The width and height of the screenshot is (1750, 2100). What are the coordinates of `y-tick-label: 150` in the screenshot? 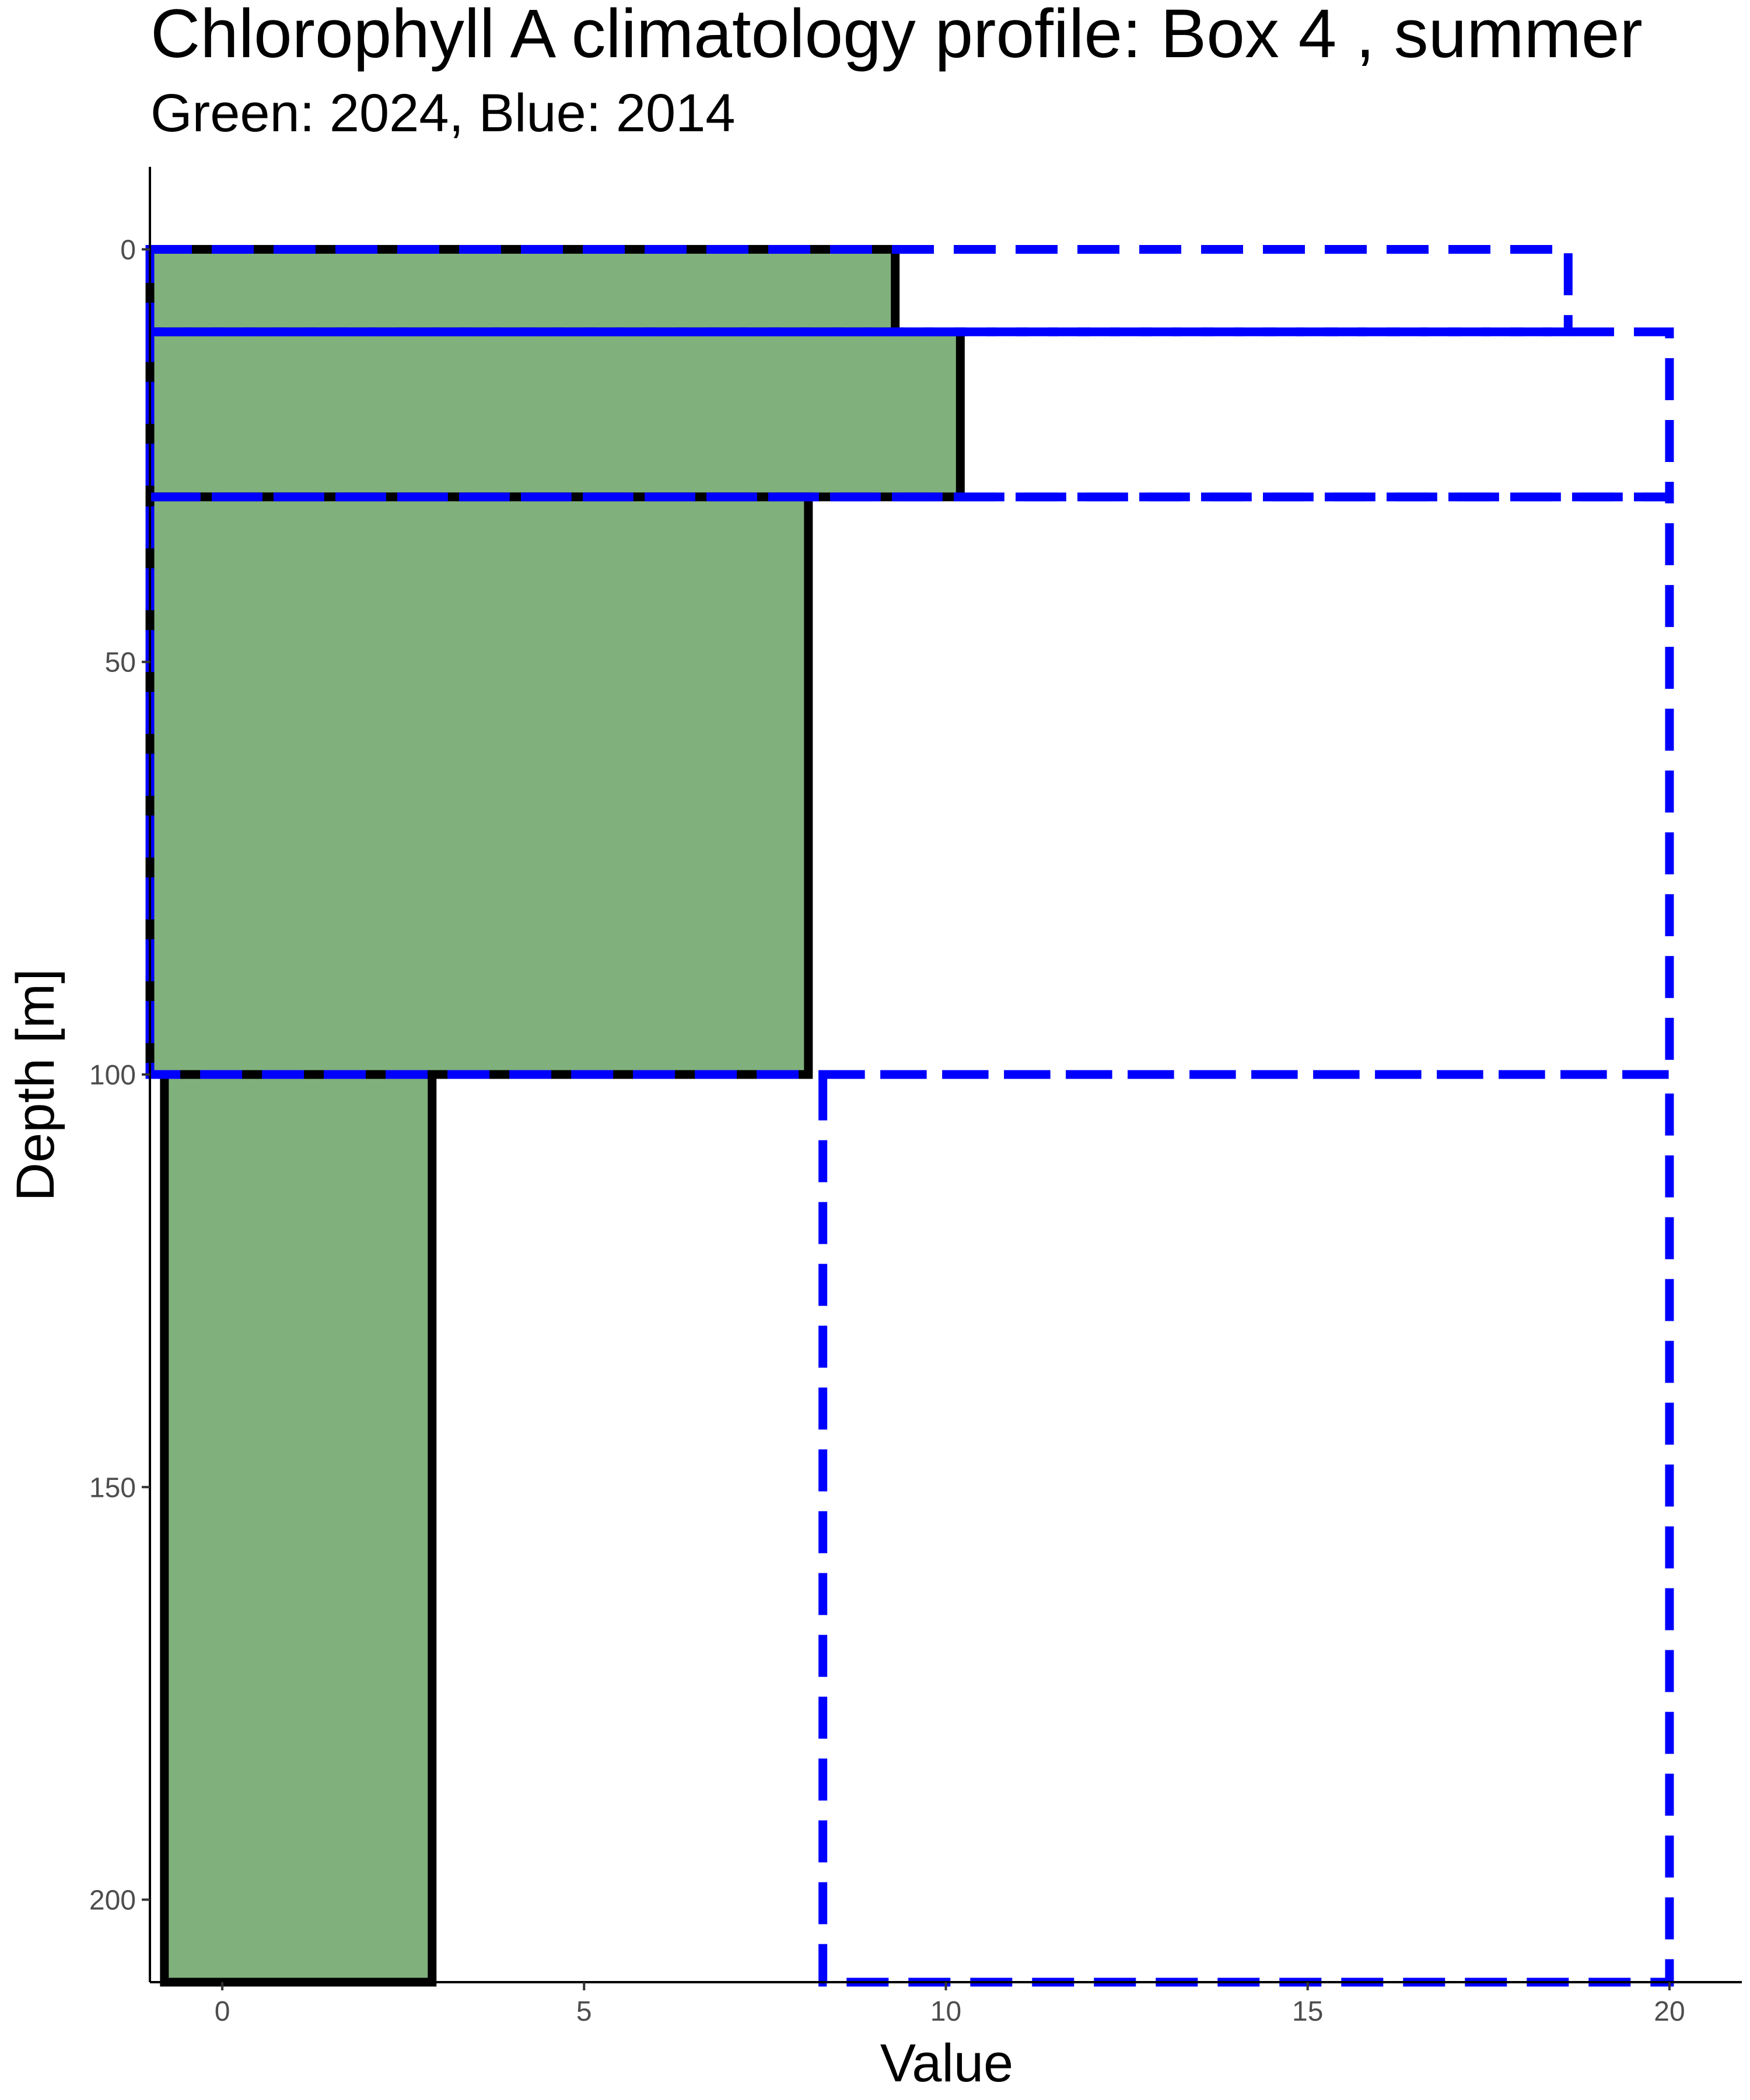 It's located at (112, 1487).